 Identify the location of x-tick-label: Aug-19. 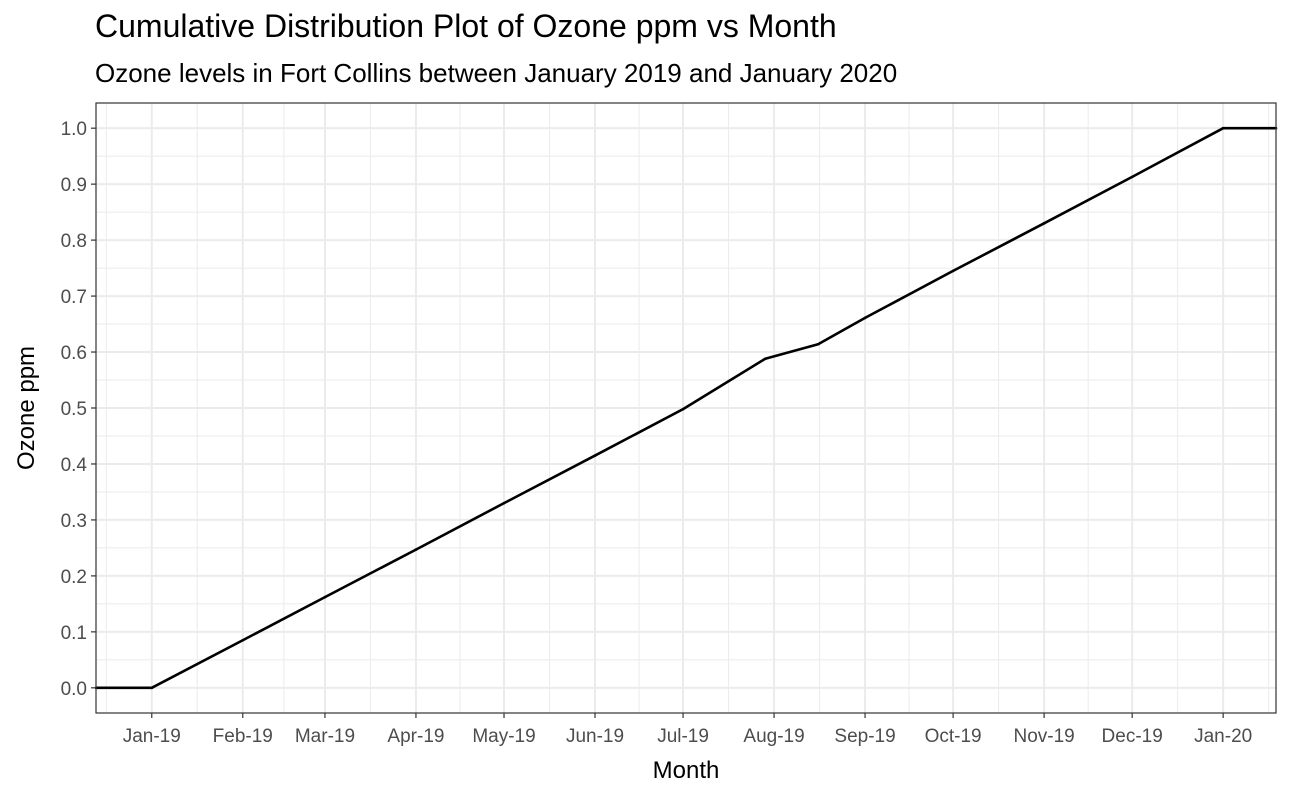
(773, 736).